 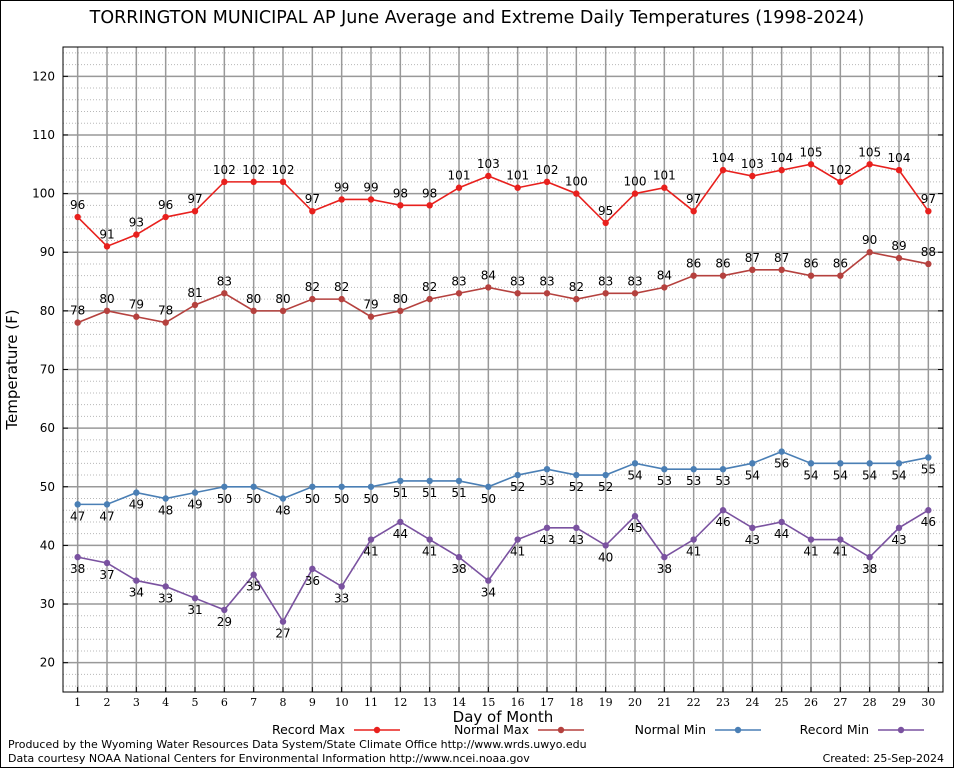 I want to click on legend-label-record-min: Record Min, so click(x=834, y=729).